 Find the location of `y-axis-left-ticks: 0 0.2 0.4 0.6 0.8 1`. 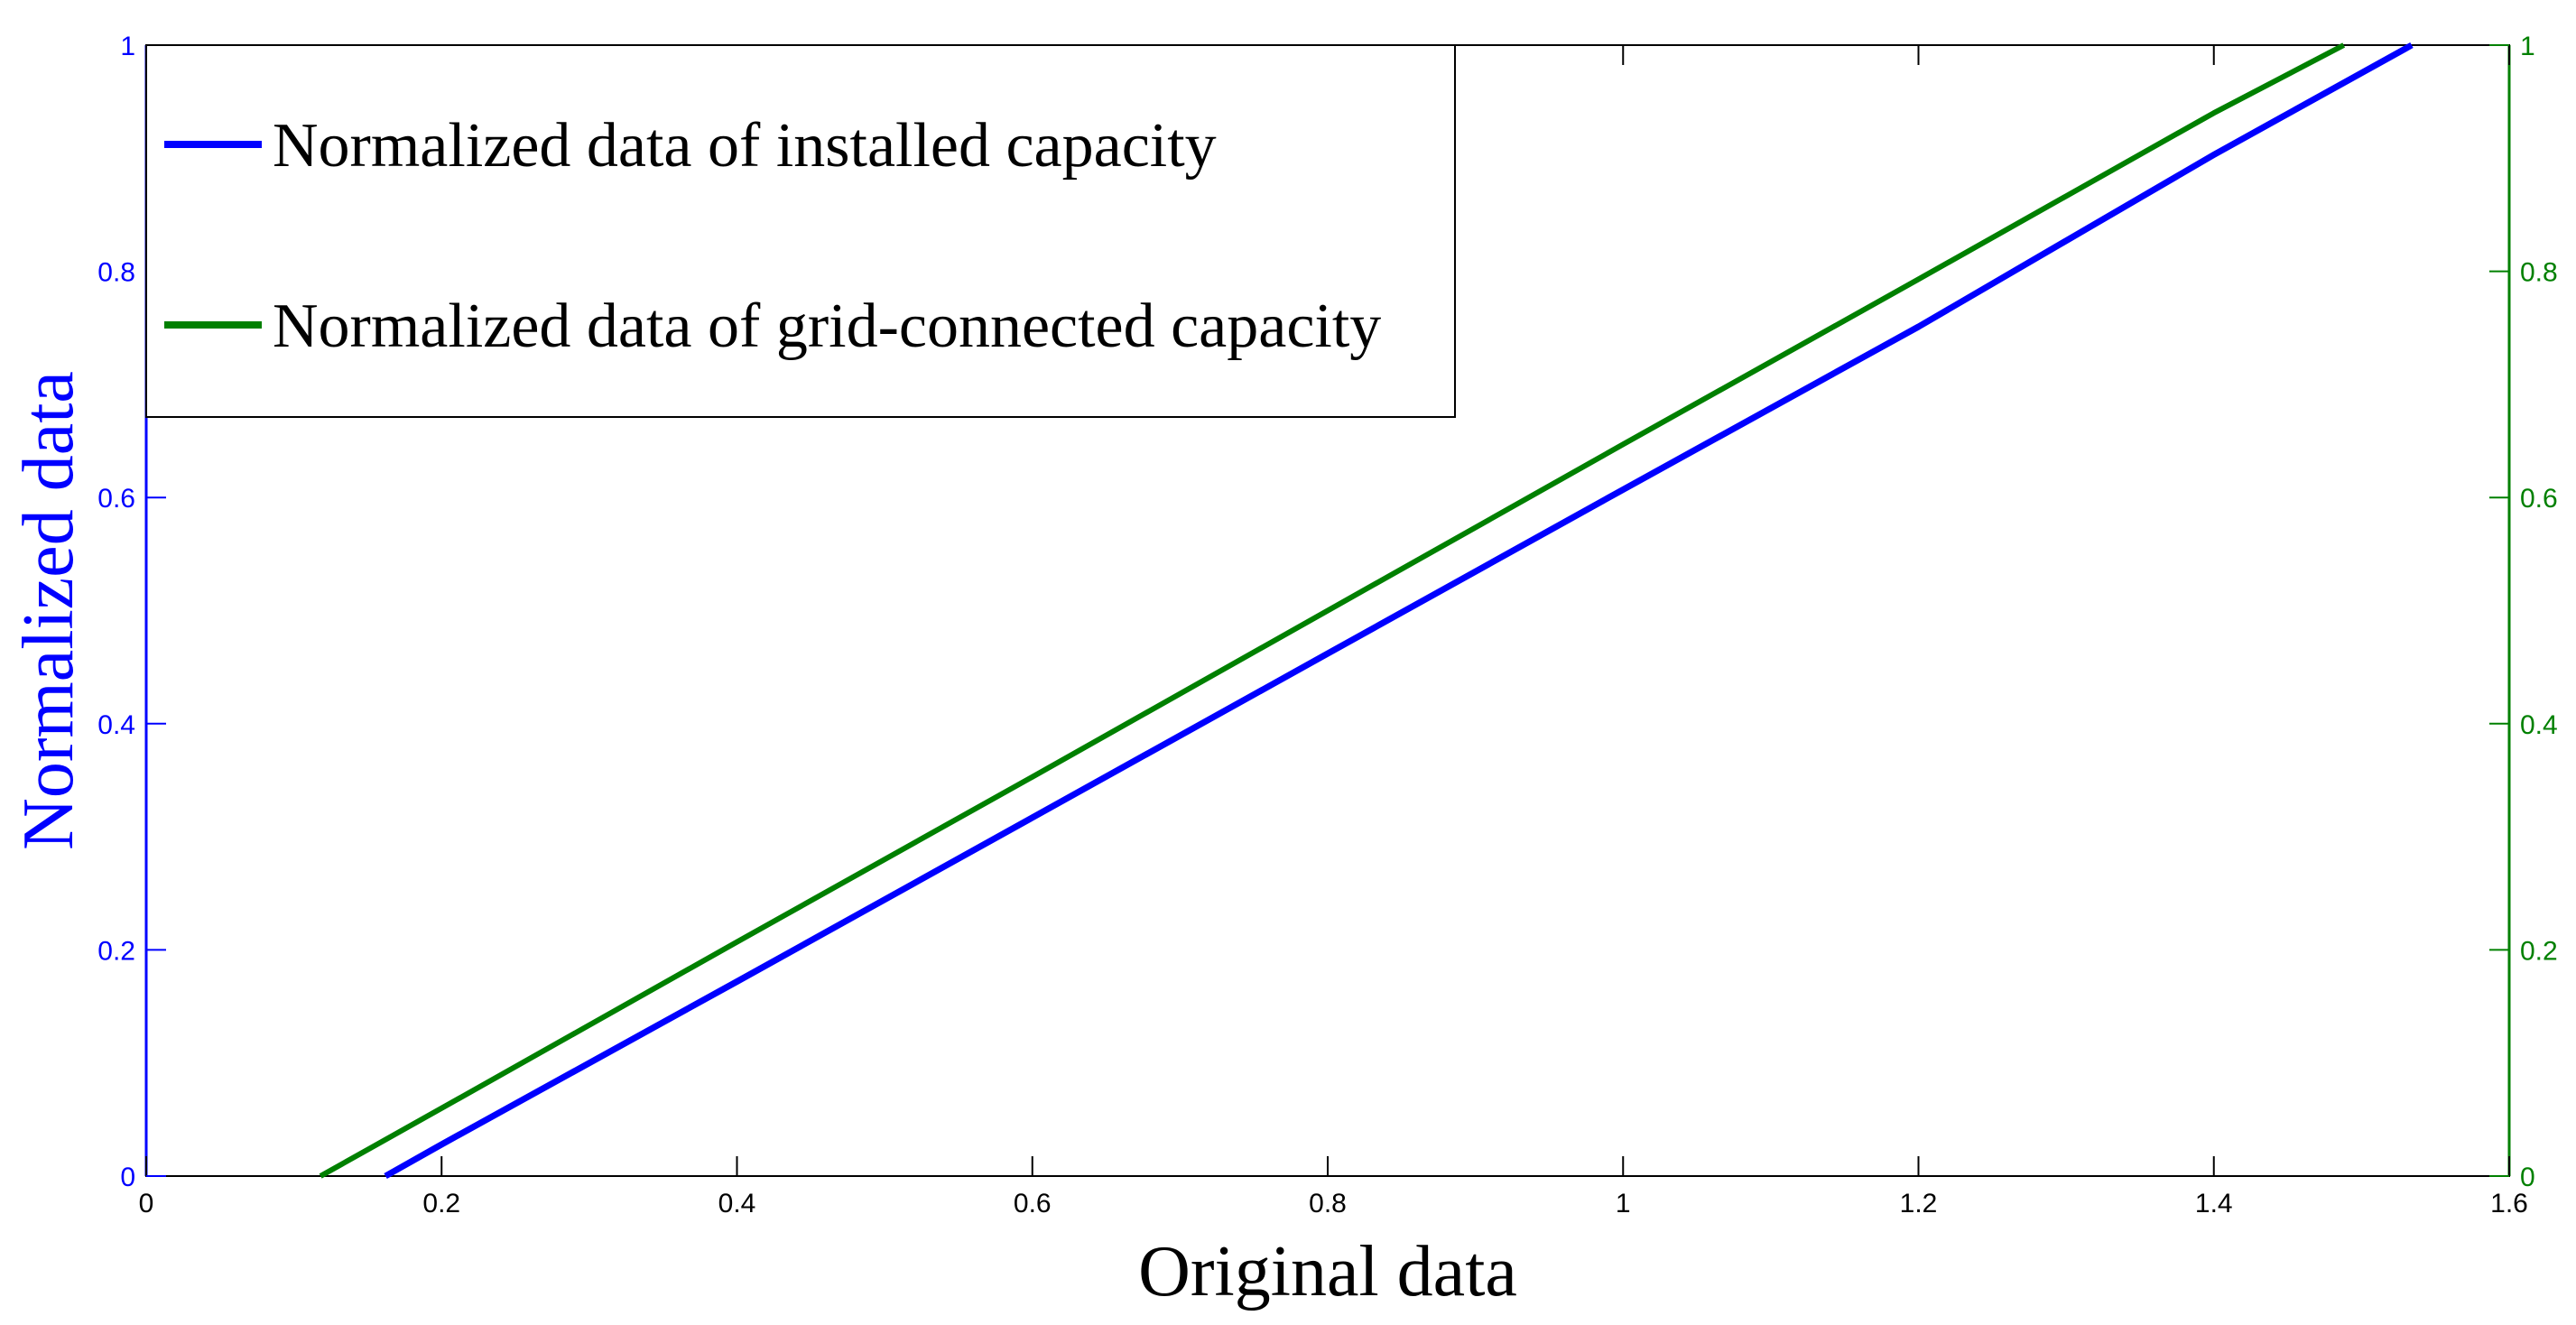

y-axis-left-ticks: 0 0.2 0.4 0.6 0.8 1 is located at coordinates (131, 612).